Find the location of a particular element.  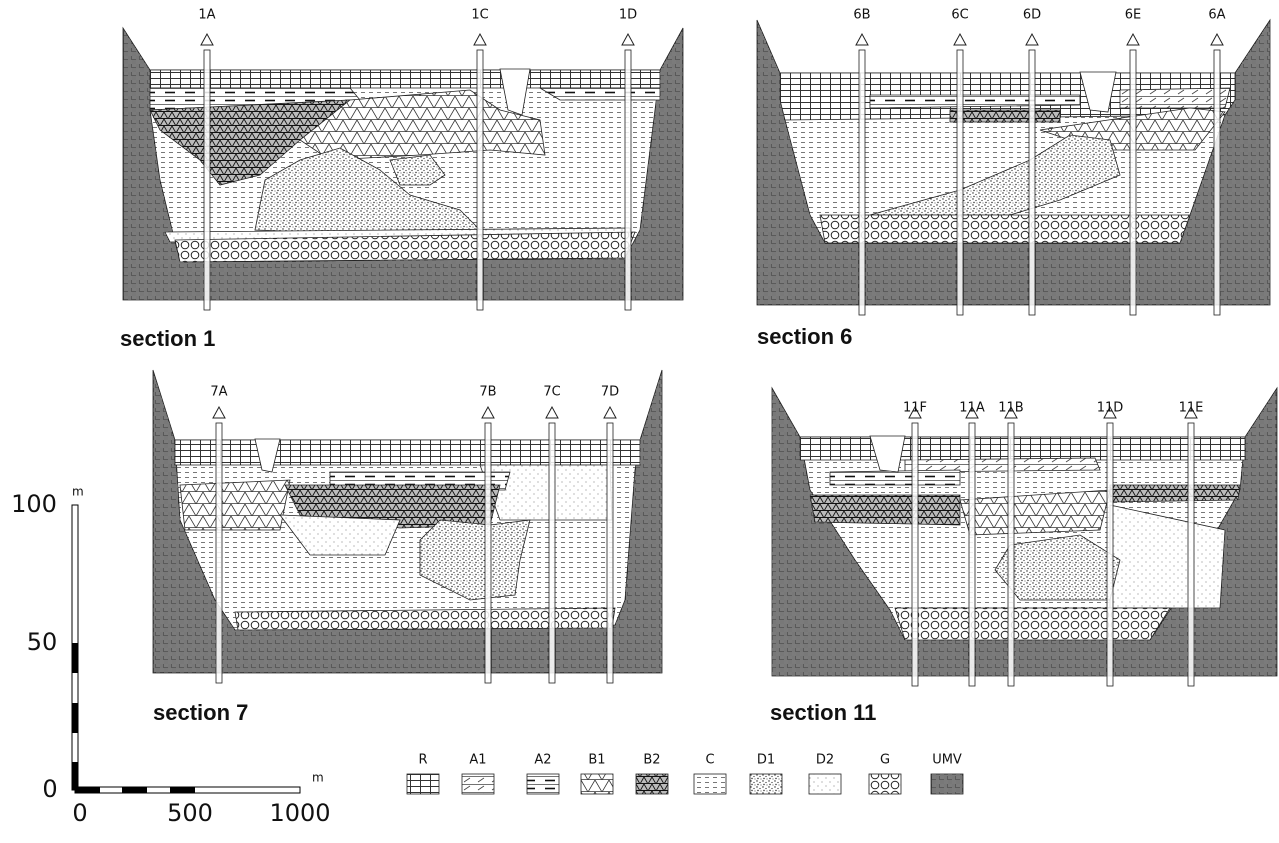

borehole-label: 11E is located at coordinates (1191, 408).